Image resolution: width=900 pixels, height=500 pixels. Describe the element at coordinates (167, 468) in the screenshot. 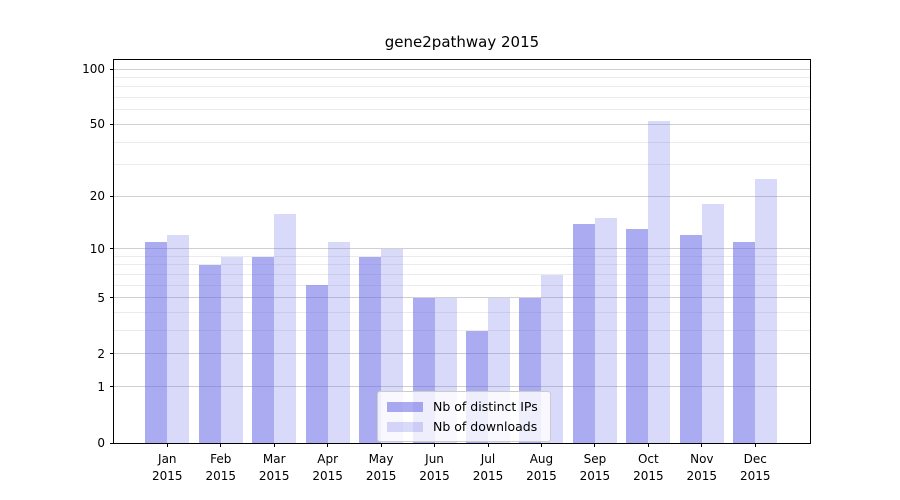

I see `x-tick-label-jan: Jan 2015` at that location.